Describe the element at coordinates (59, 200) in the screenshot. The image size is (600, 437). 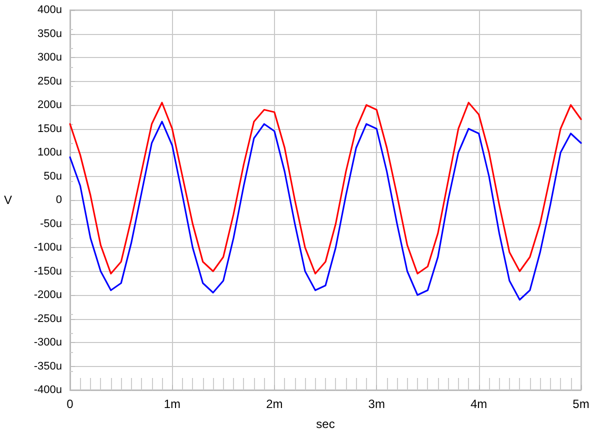
I see `y-tick-label: 0` at that location.